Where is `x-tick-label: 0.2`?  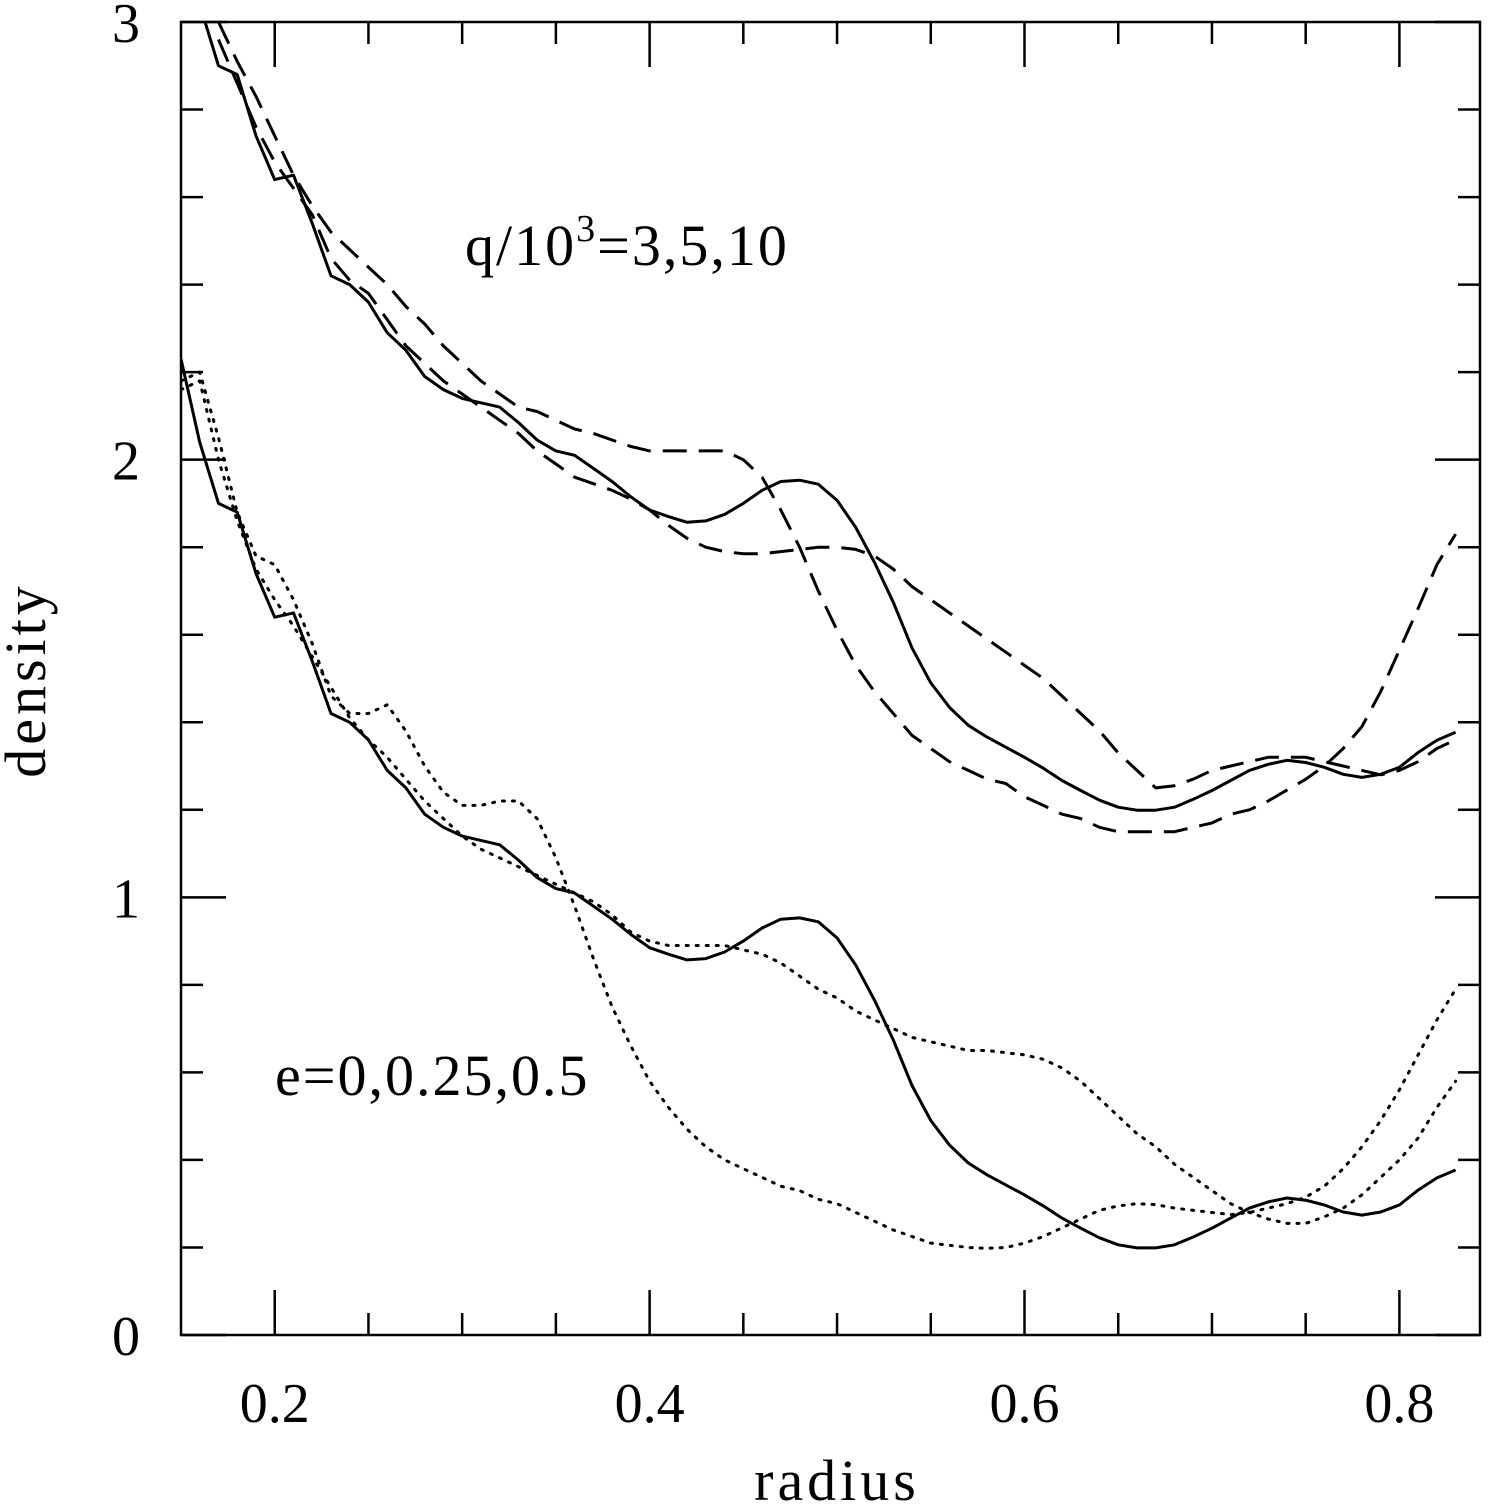
x-tick-label: 0.2 is located at coordinates (275, 1404).